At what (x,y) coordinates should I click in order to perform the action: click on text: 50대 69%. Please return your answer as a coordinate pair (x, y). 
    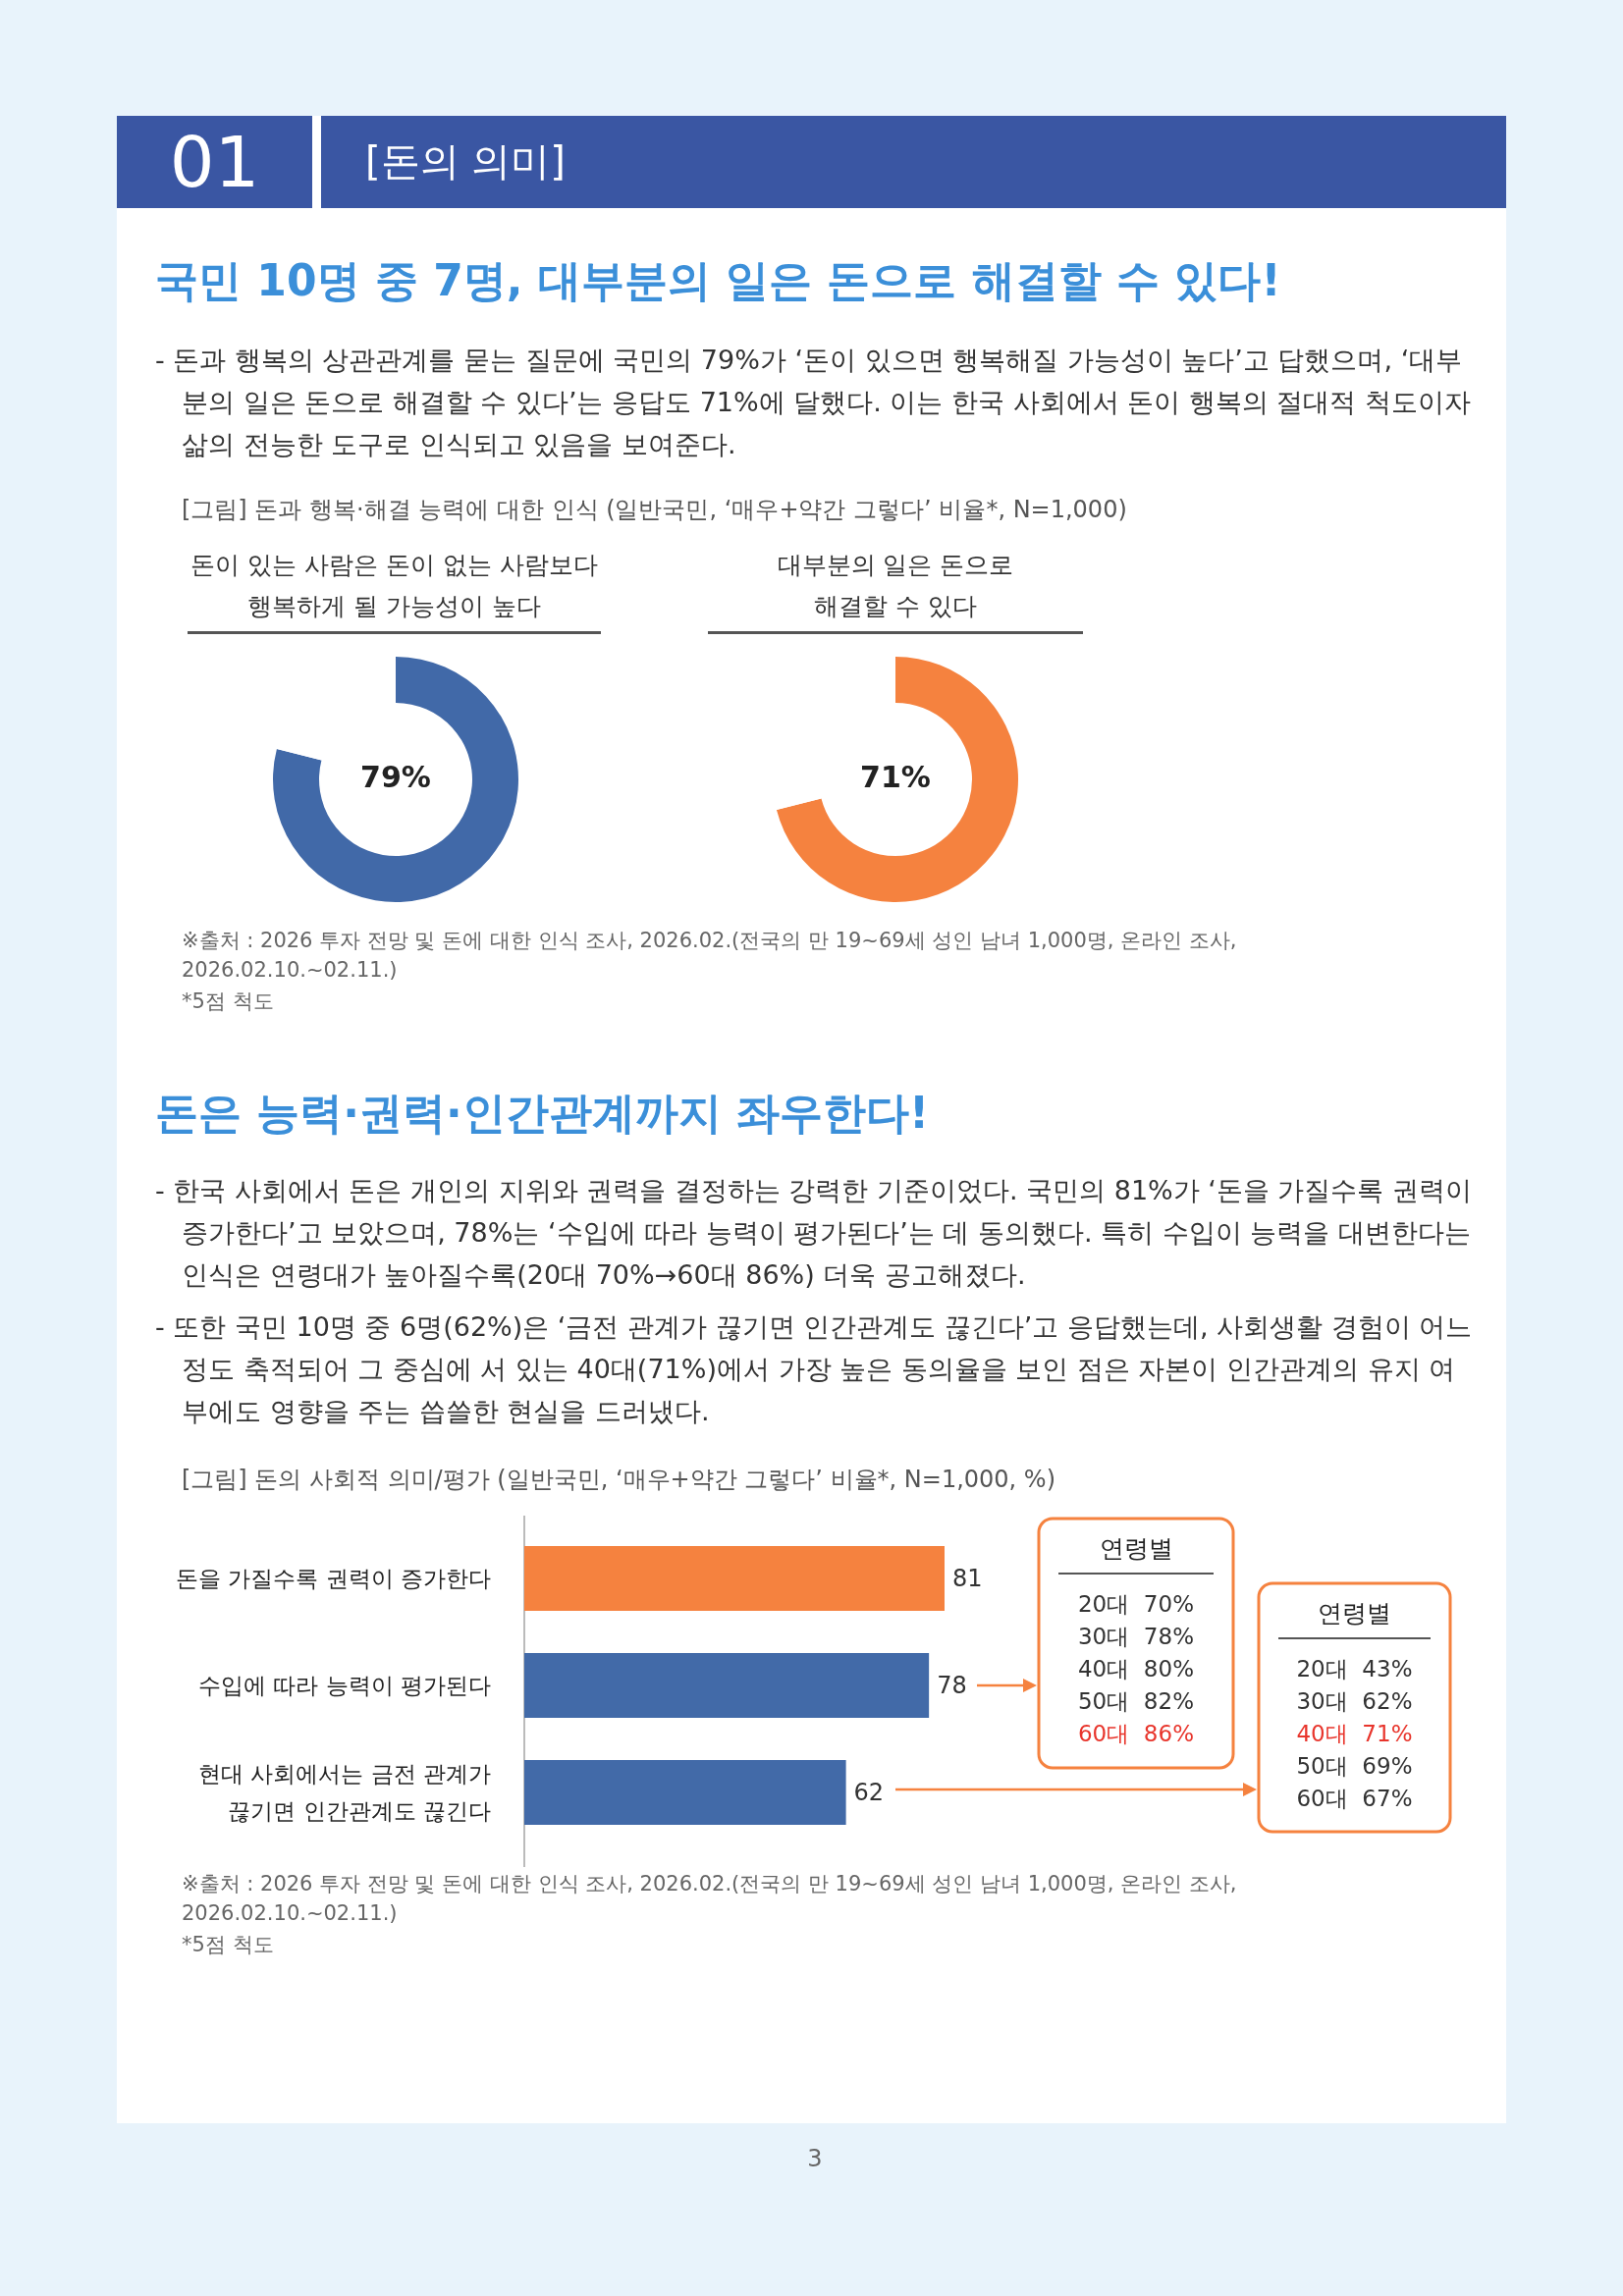
    Looking at the image, I should click on (1354, 1766).